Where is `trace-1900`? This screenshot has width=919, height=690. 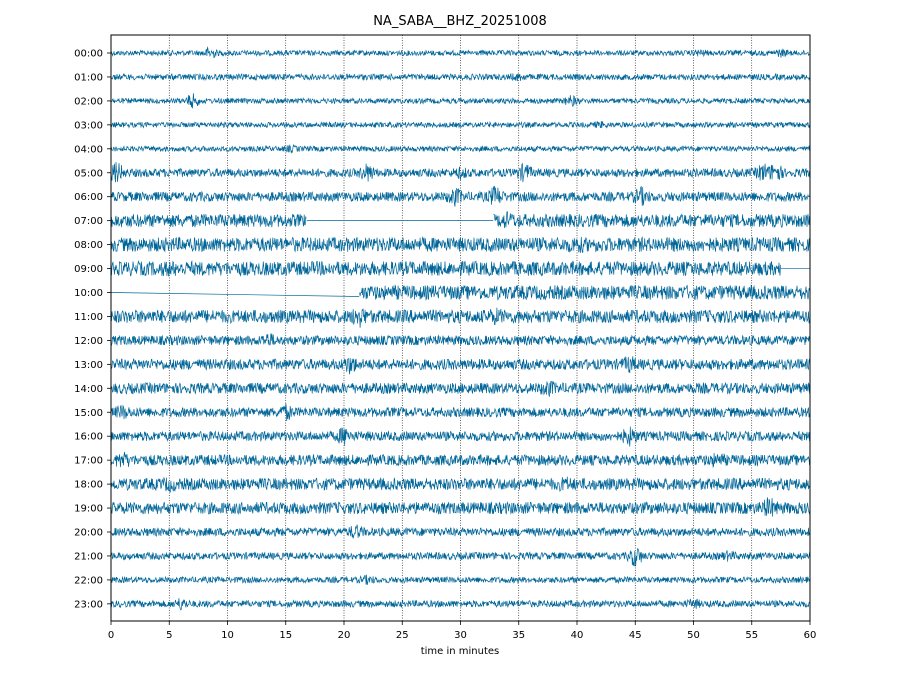
trace-1900 is located at coordinates (460, 507).